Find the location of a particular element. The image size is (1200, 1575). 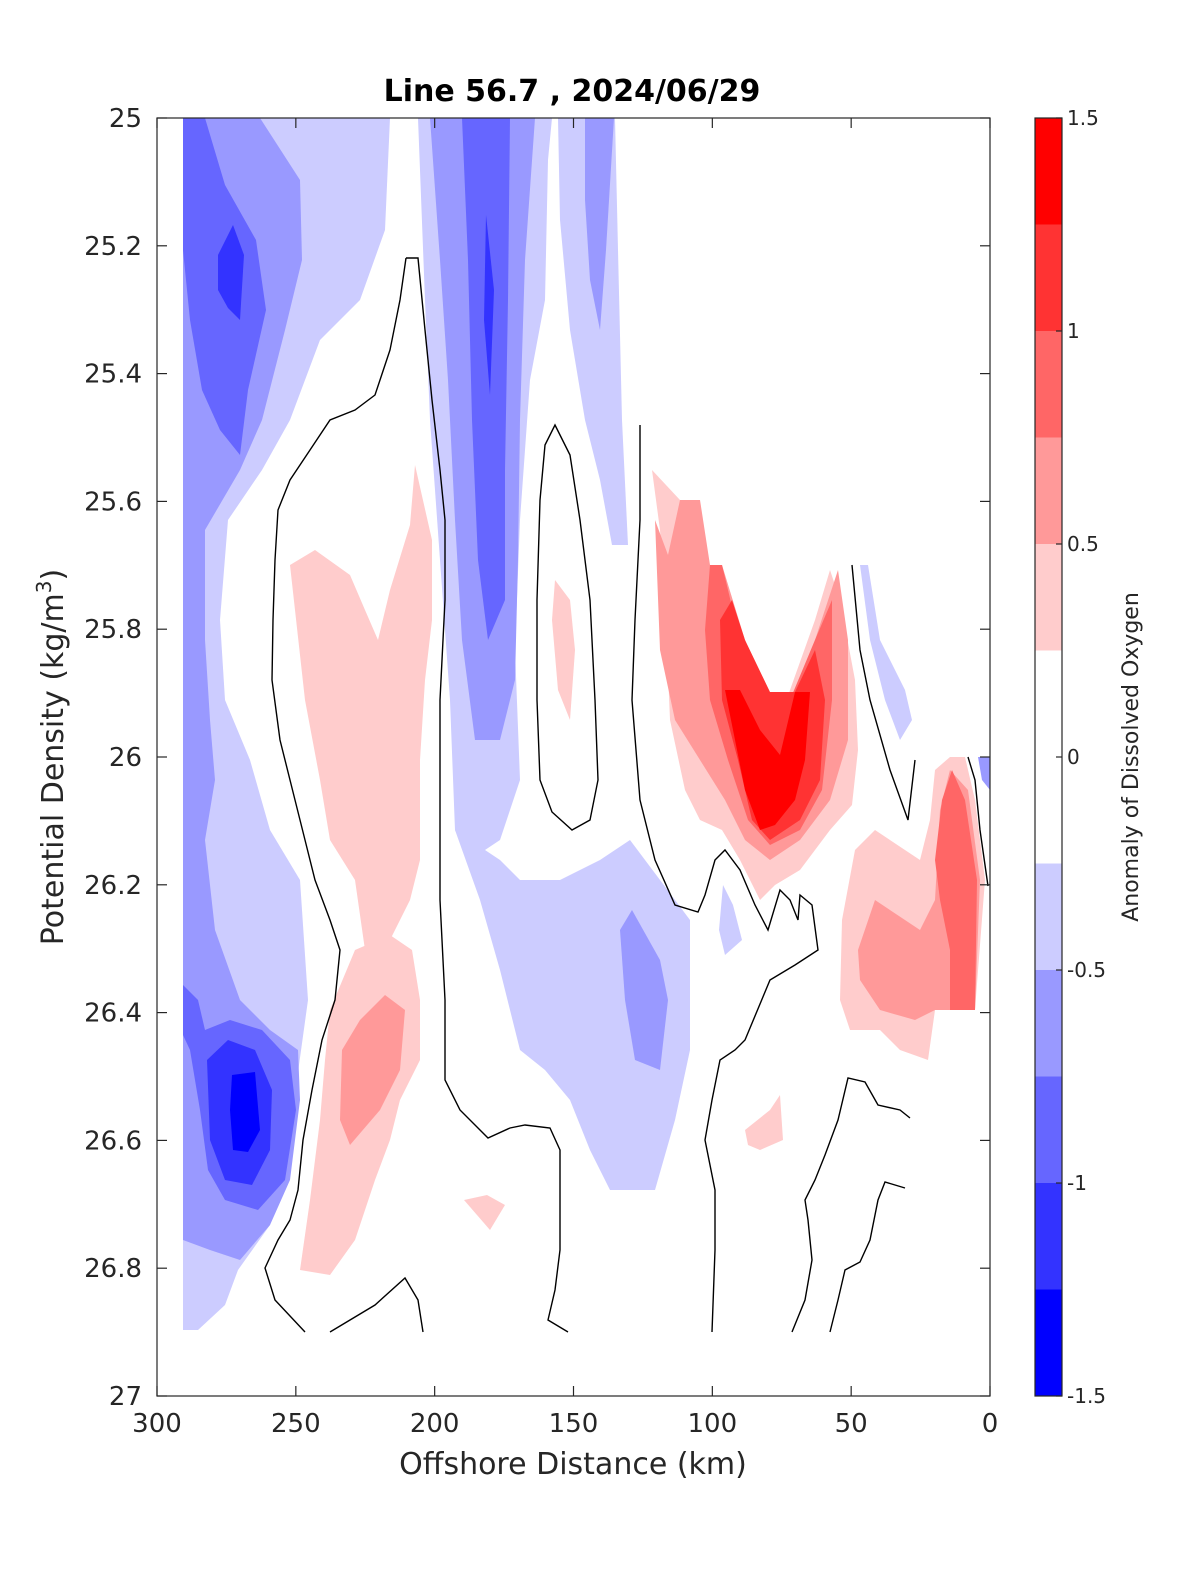

contour-fill-central-mid-blue is located at coordinates (486, 379).